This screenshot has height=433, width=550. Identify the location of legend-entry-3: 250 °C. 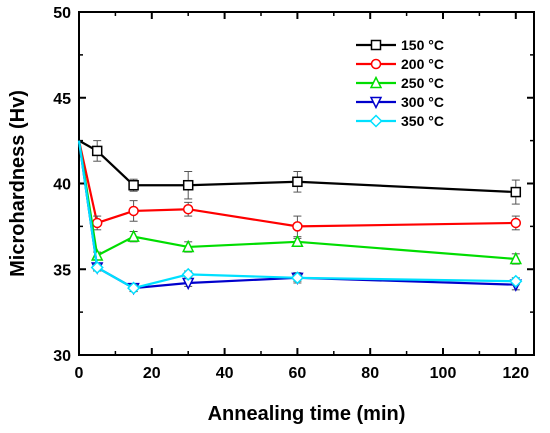
(400, 83).